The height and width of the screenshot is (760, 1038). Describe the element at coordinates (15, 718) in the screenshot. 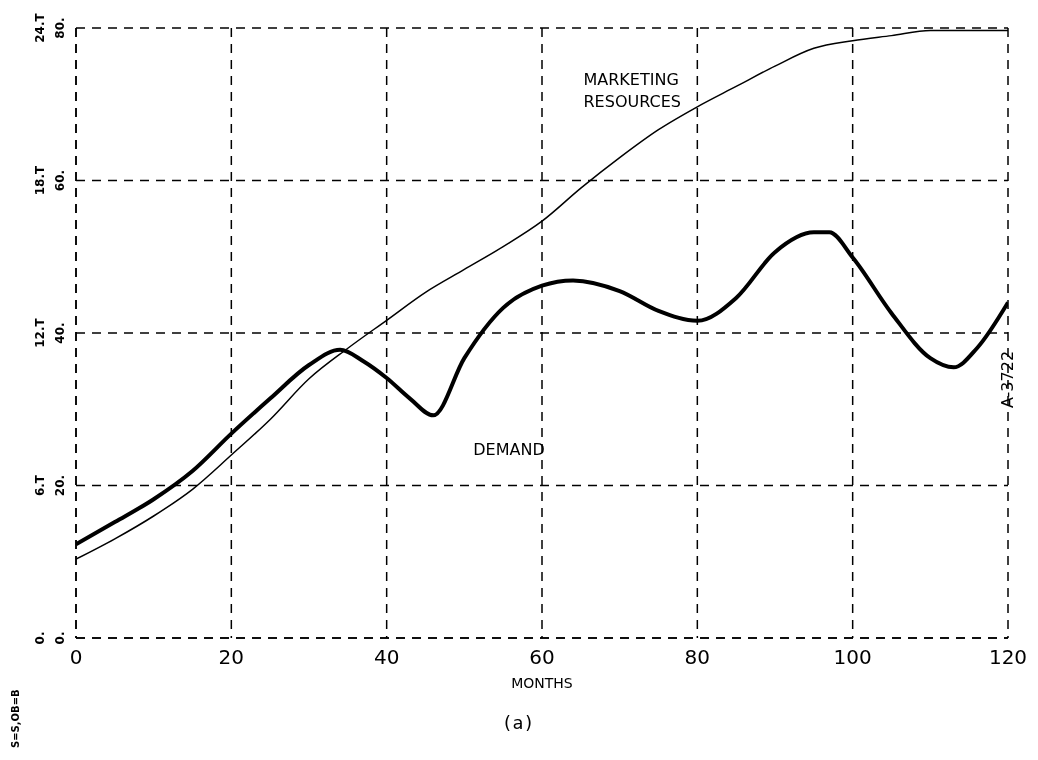

I see `text: S=S,OB=B` at that location.